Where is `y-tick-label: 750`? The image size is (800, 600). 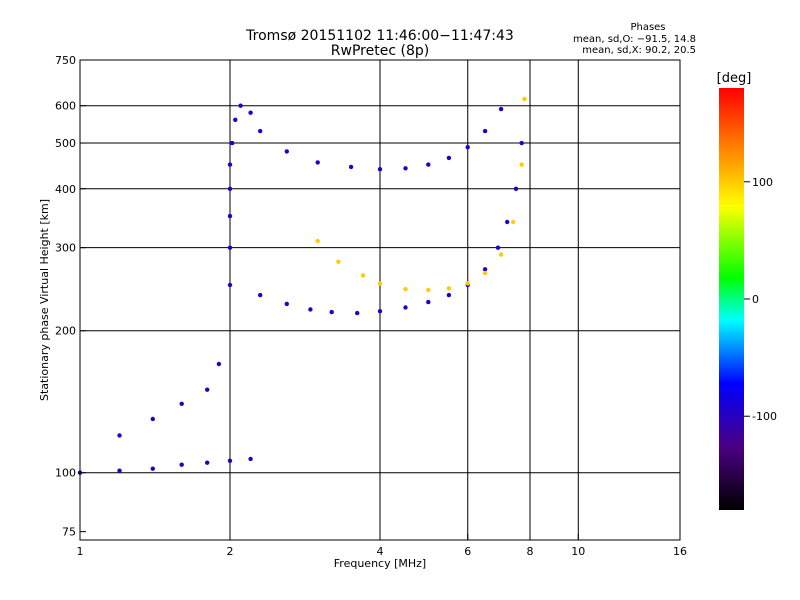
y-tick-label: 750 is located at coordinates (65, 60).